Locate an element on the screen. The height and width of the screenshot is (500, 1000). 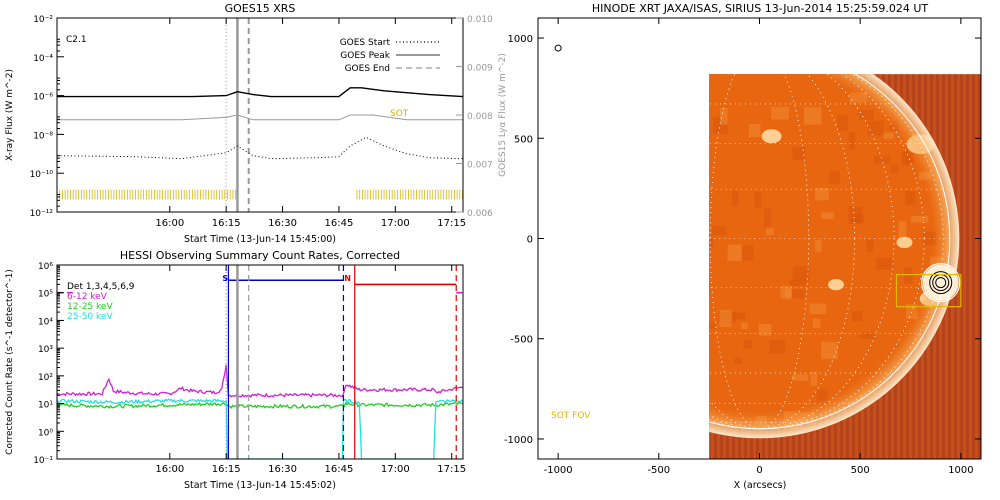
hessi-x-tick-label: 16:00 is located at coordinates (169, 469).